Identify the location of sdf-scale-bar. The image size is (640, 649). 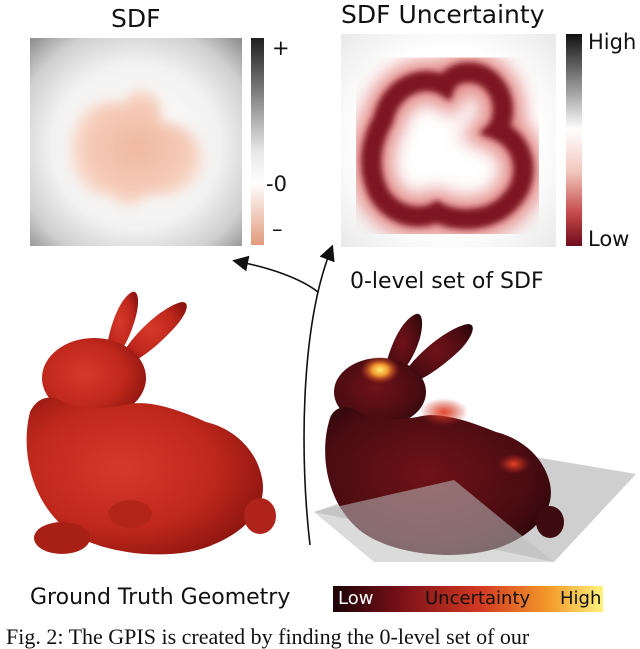
(257, 141).